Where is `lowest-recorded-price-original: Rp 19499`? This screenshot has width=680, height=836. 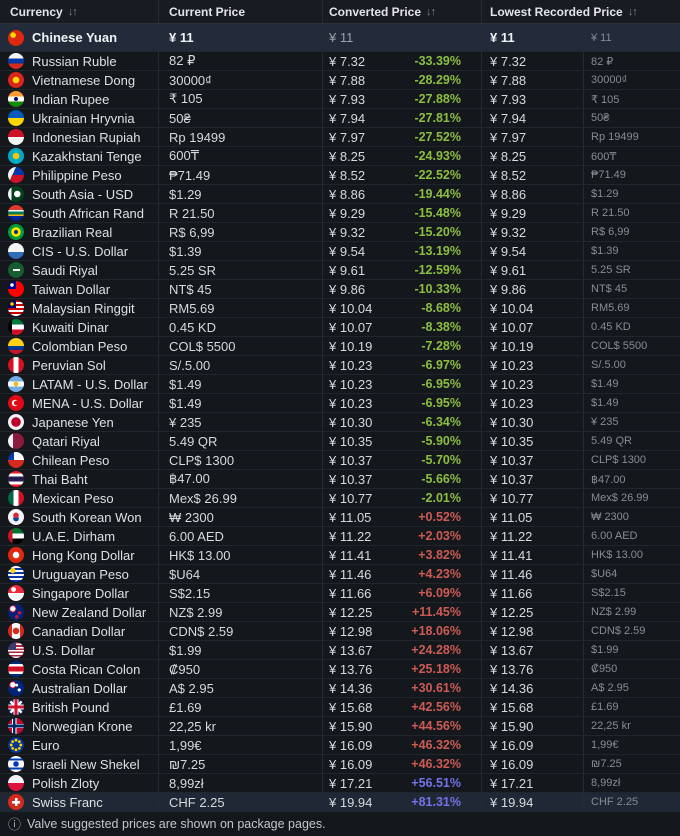
lowest-recorded-price-original: Rp 19499 is located at coordinates (631, 137).